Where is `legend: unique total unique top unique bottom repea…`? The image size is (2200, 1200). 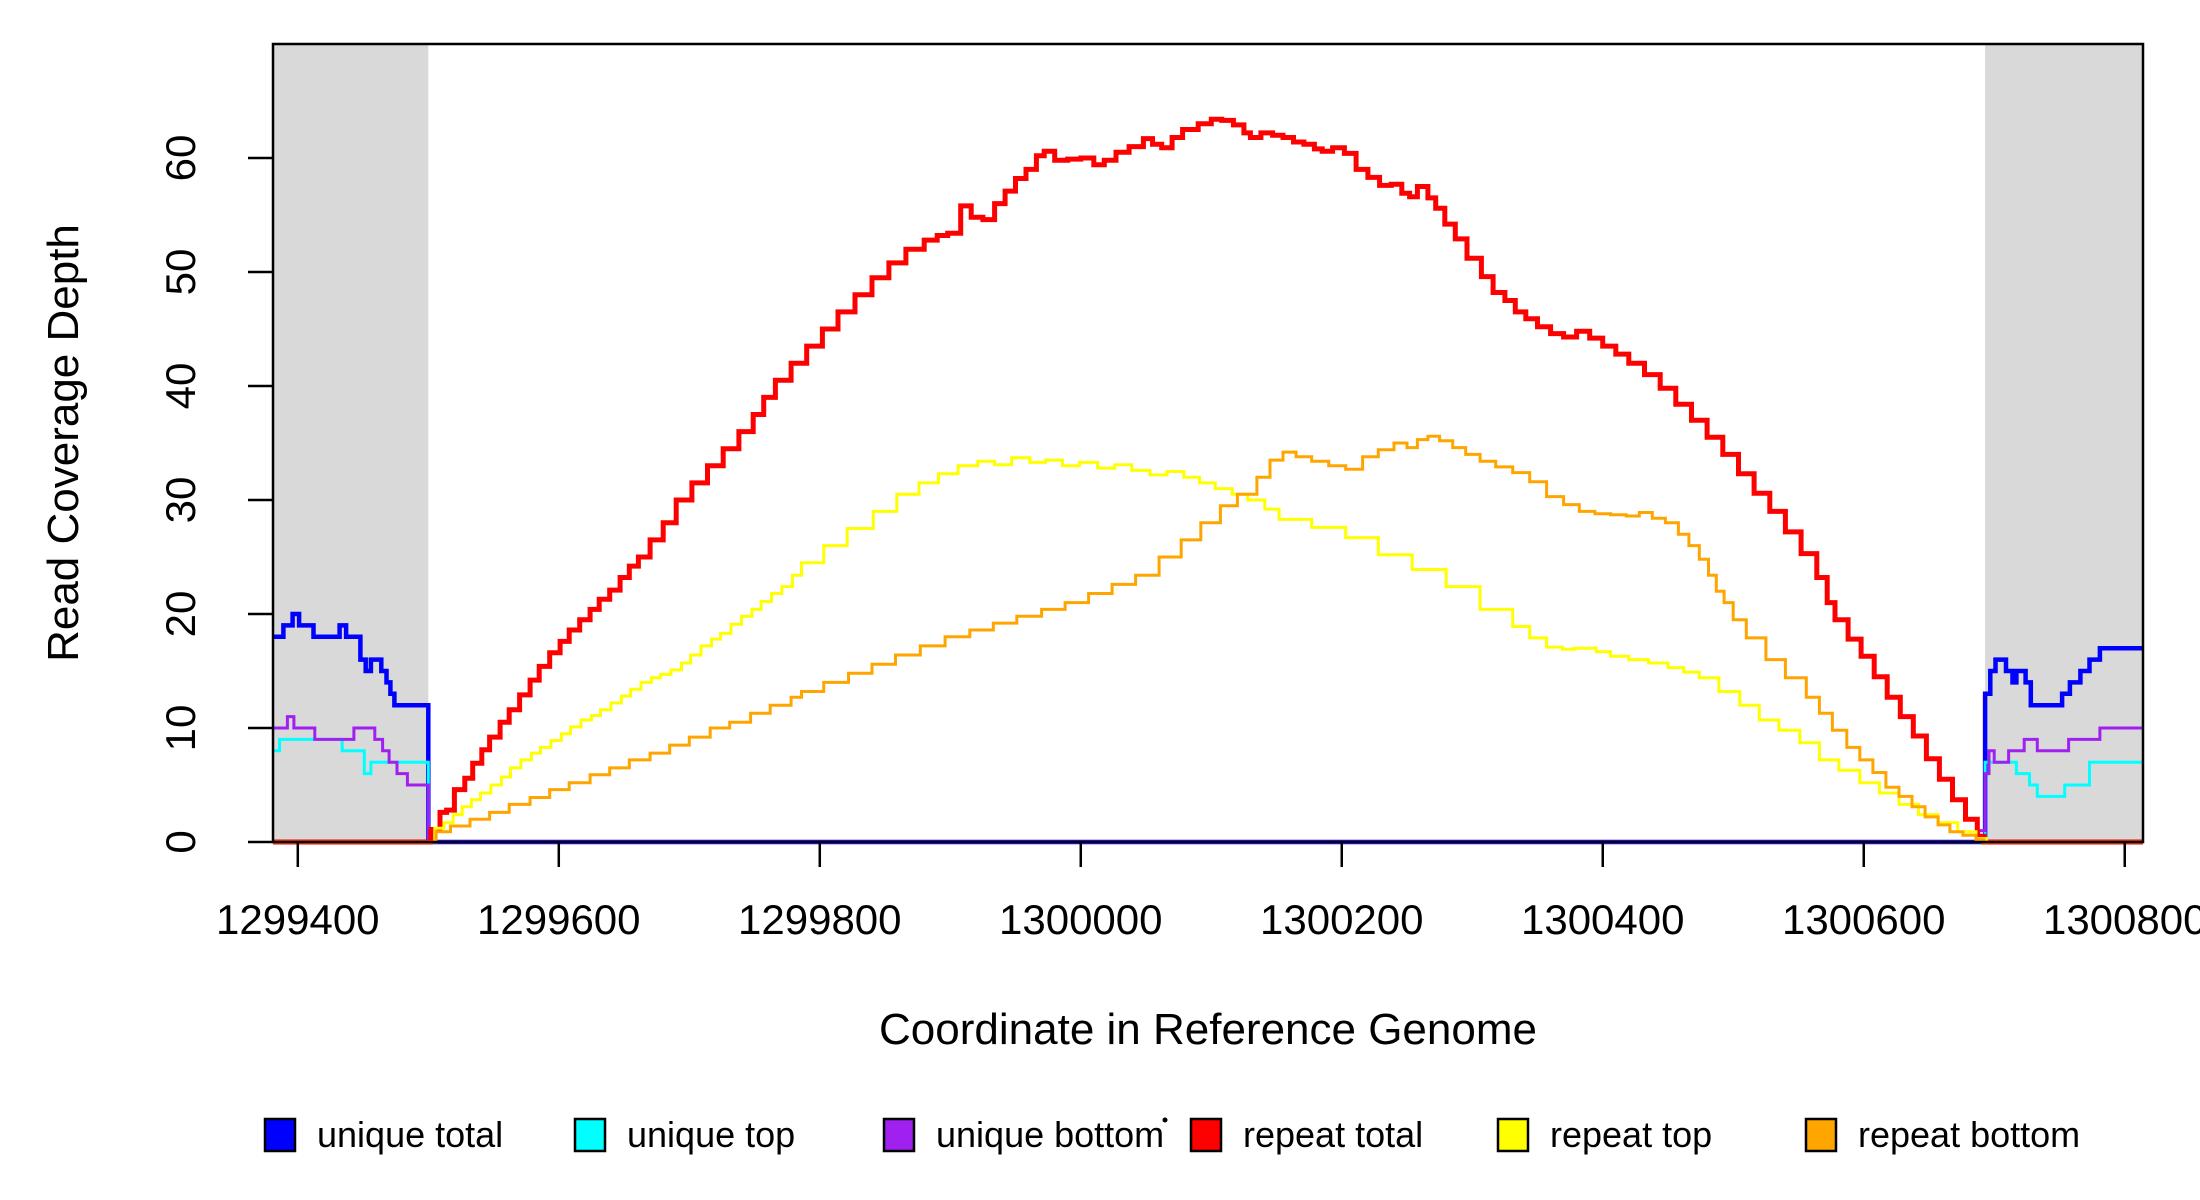
legend: unique total unique top unique bottom repea… is located at coordinates (1171, 1134).